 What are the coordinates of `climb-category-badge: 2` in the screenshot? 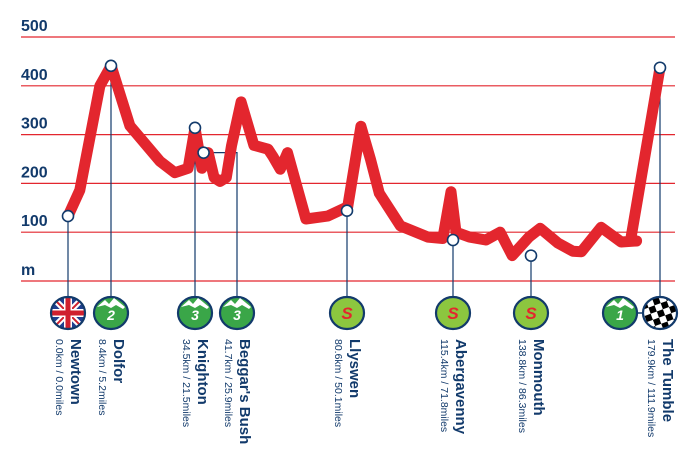 It's located at (111, 313).